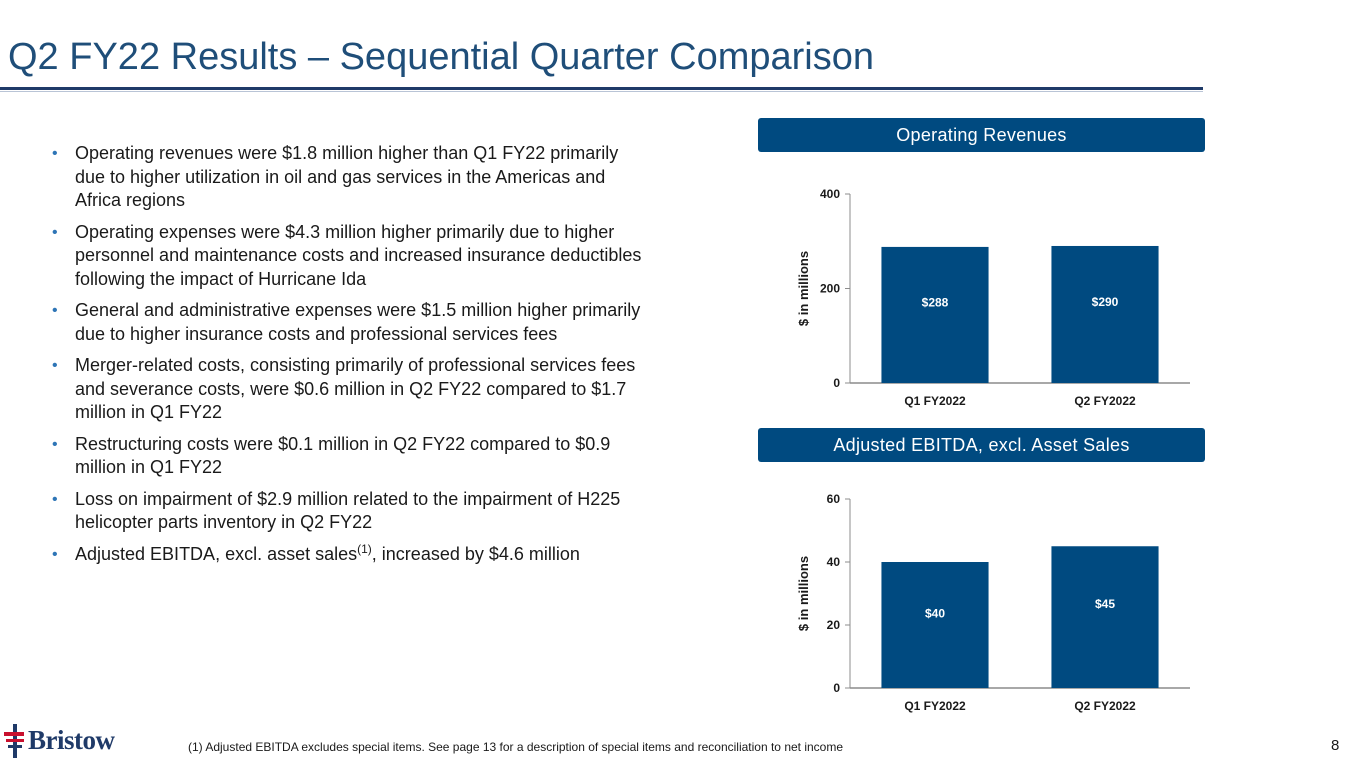  What do you see at coordinates (830, 194) in the screenshot?
I see `y-tick-label: 400` at bounding box center [830, 194].